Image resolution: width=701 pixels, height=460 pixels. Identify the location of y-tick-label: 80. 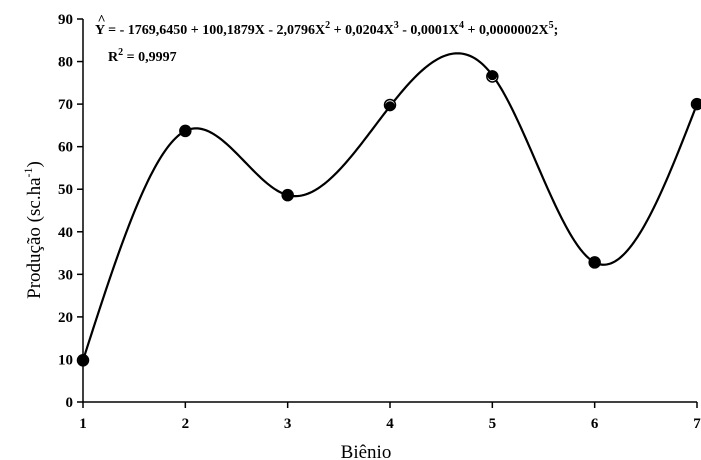
(65, 63).